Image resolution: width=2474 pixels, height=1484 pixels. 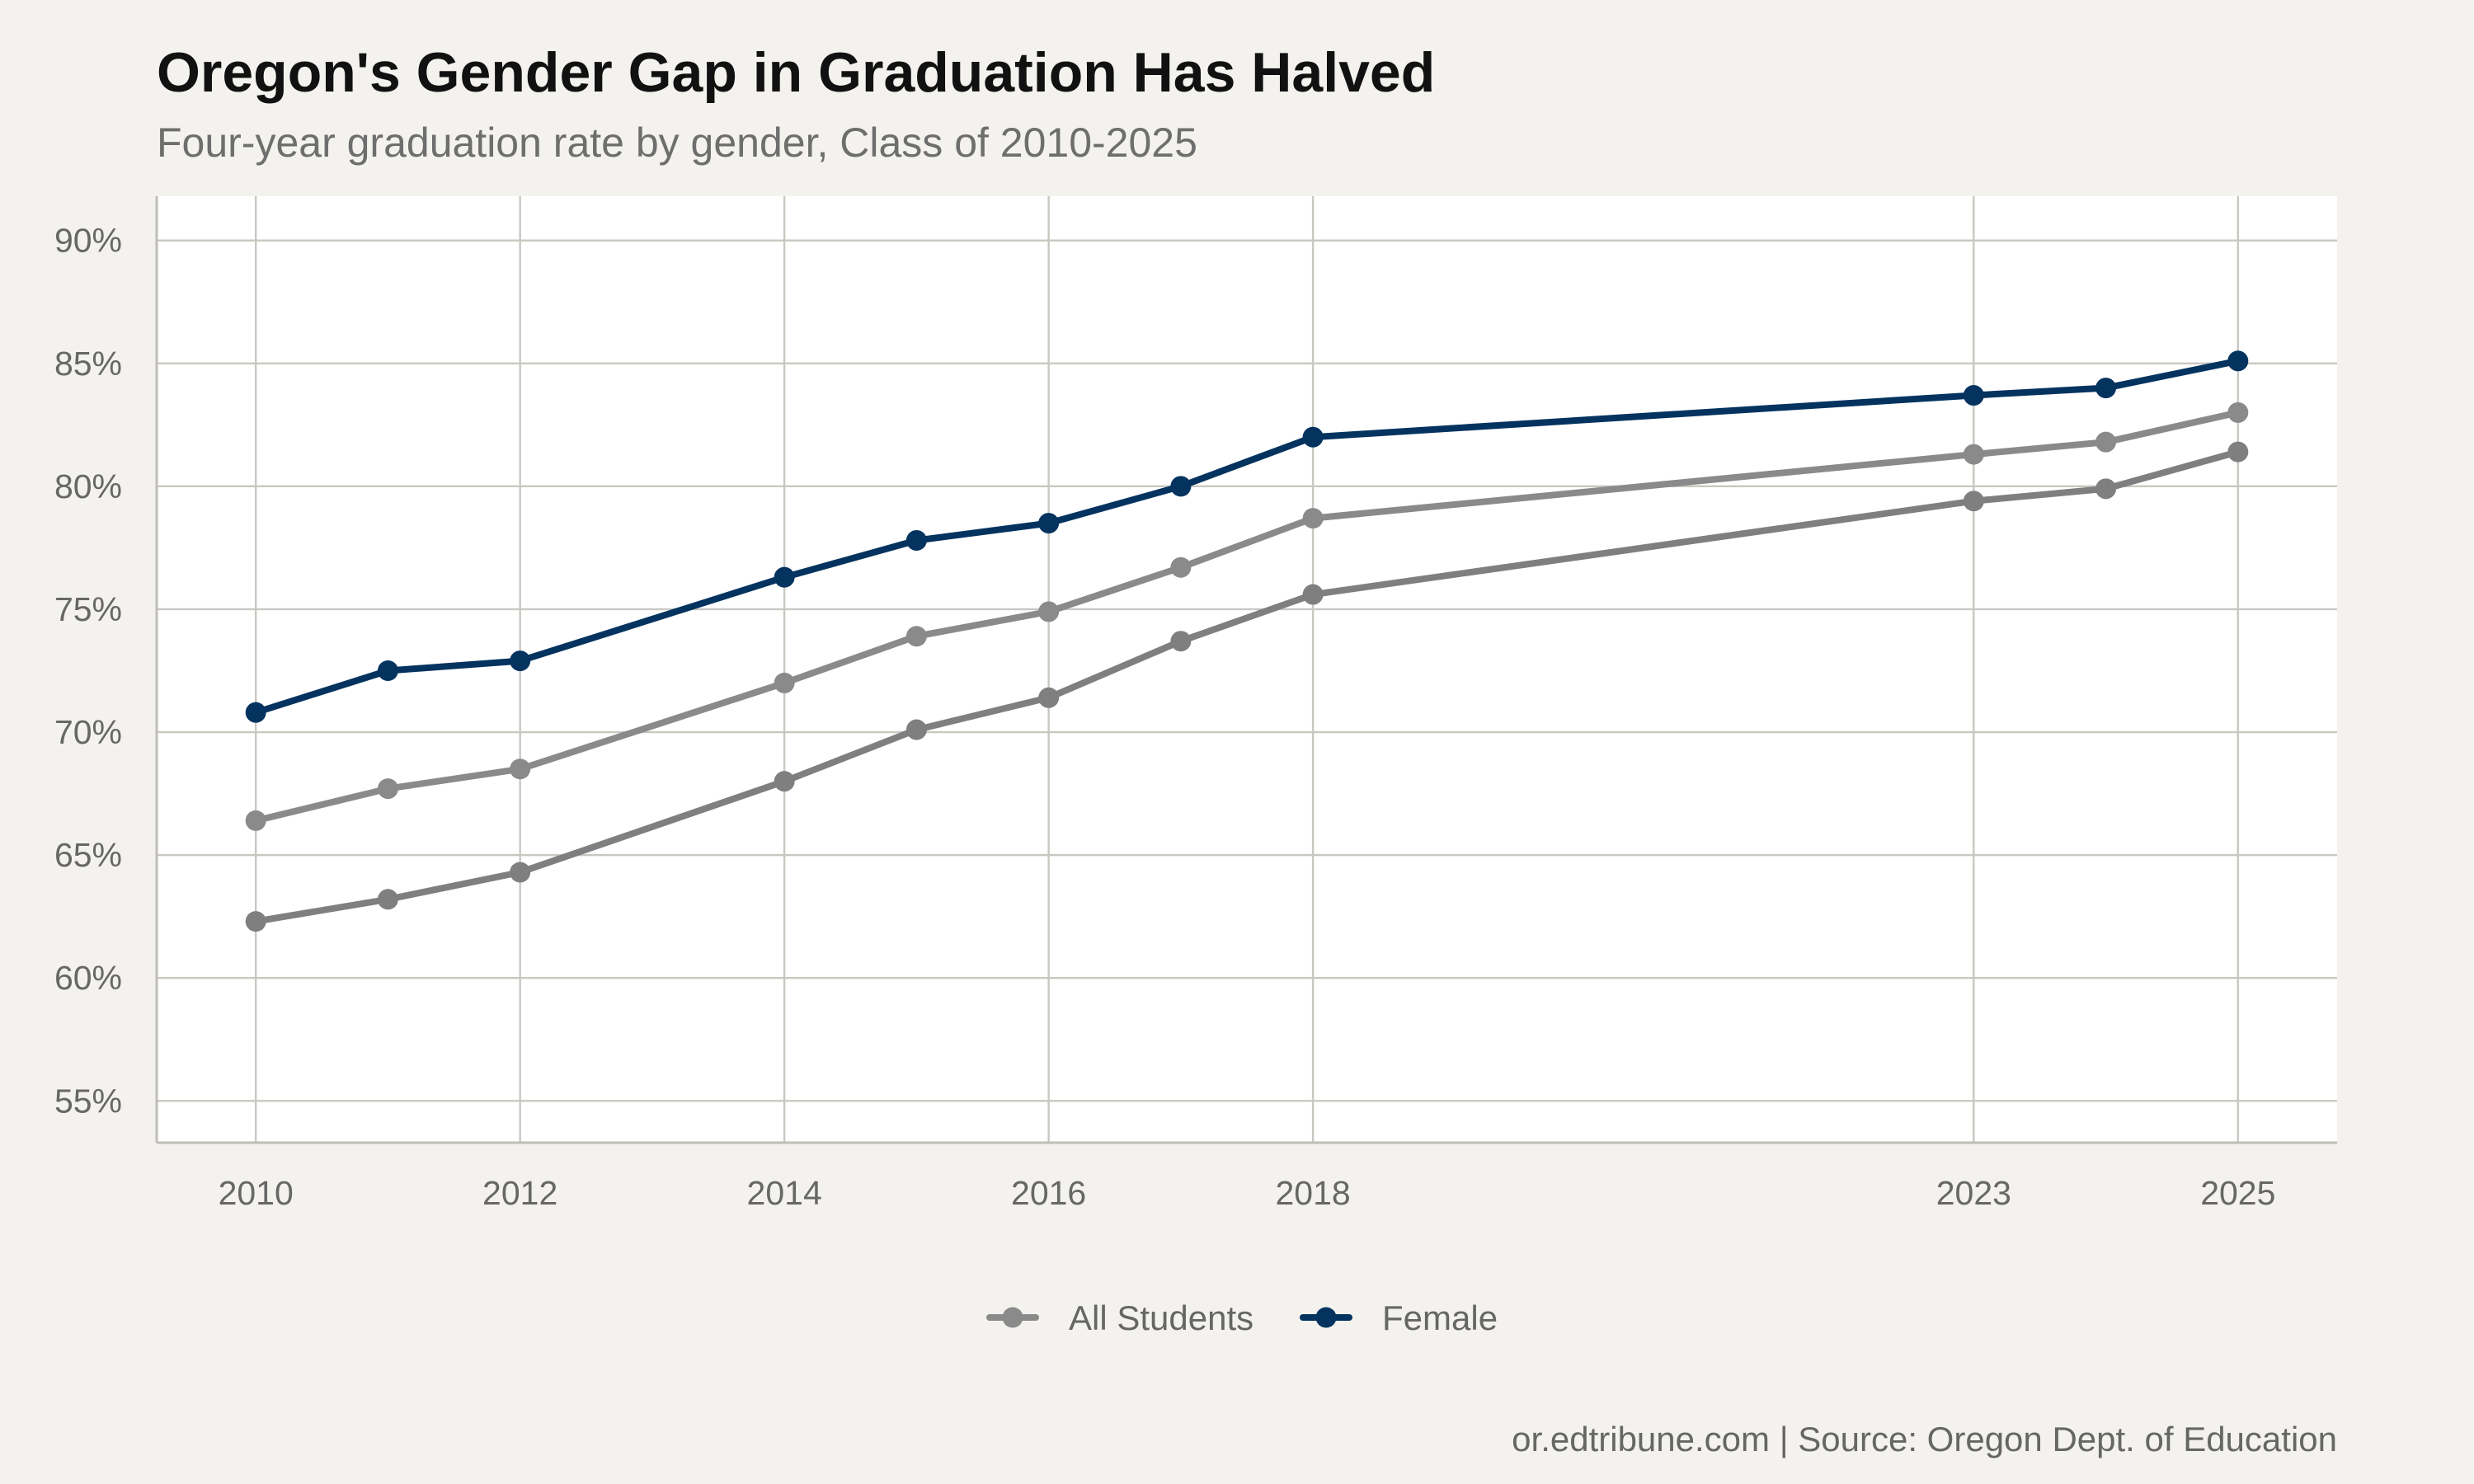 I want to click on y-tick-label: 70%, so click(x=88, y=732).